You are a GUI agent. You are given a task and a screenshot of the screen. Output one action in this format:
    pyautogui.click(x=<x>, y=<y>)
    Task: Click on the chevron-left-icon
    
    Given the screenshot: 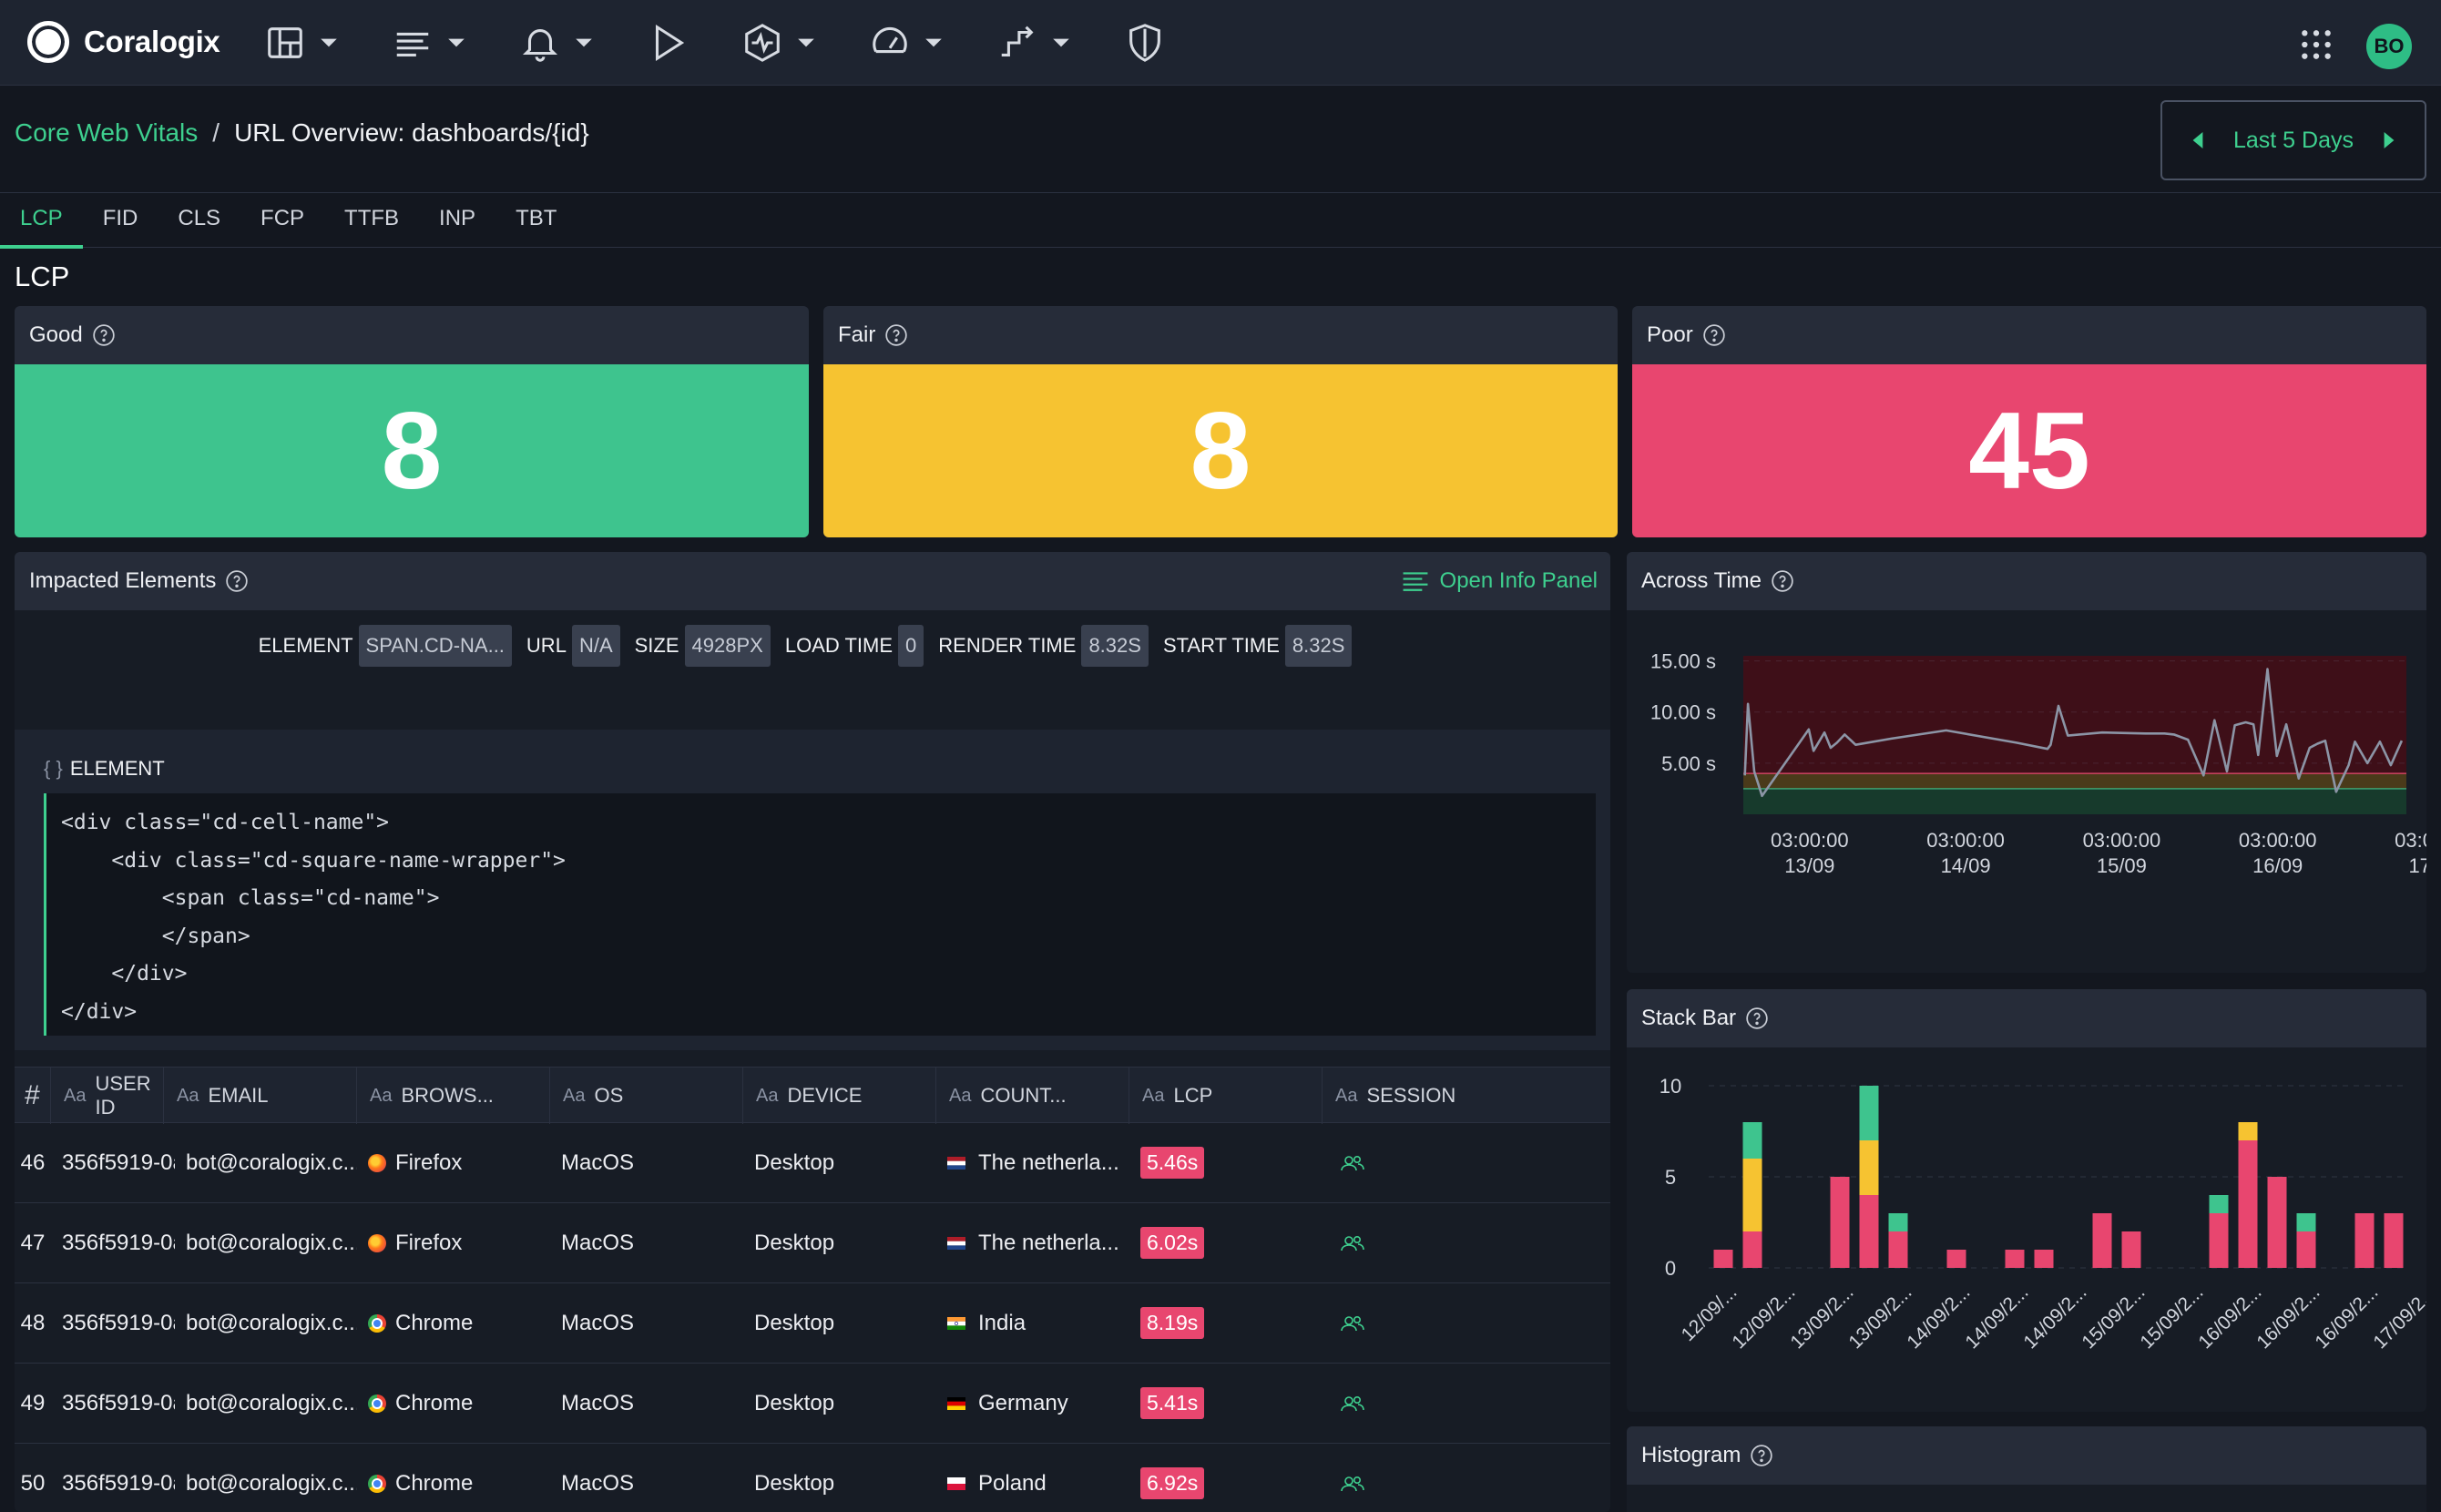 What is the action you would take?
    pyautogui.click(x=2198, y=140)
    